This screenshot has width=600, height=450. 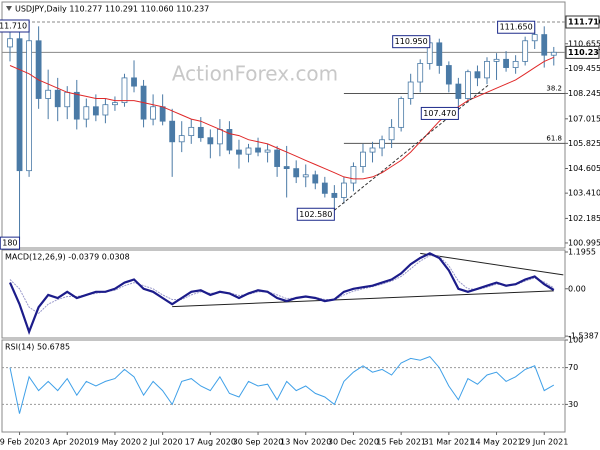 What do you see at coordinates (584, 118) in the screenshot?
I see `y-tick-label: 107.015` at bounding box center [584, 118].